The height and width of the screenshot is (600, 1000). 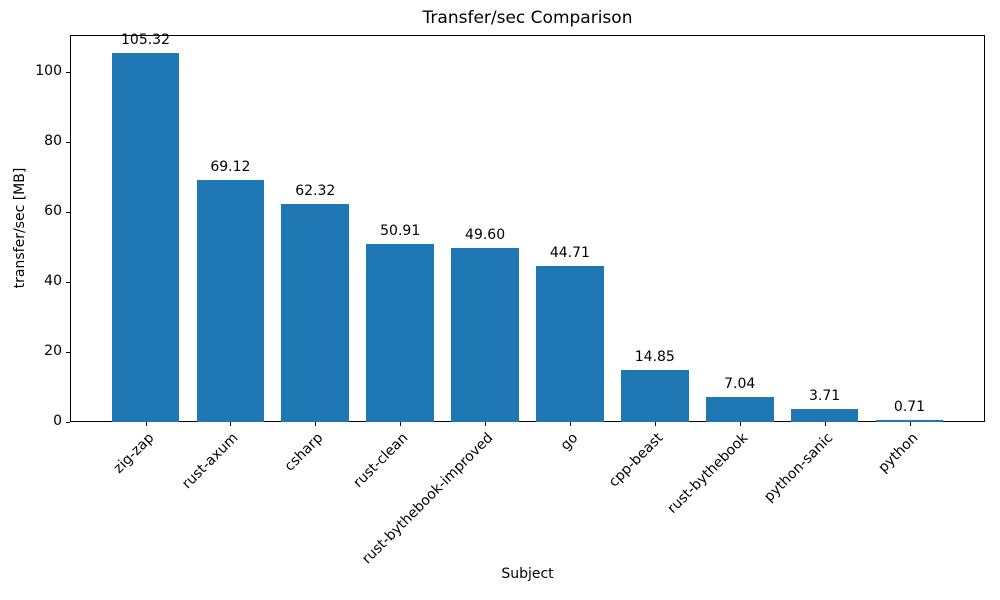 What do you see at coordinates (133, 453) in the screenshot?
I see `x-tick-label: zig-zap` at bounding box center [133, 453].